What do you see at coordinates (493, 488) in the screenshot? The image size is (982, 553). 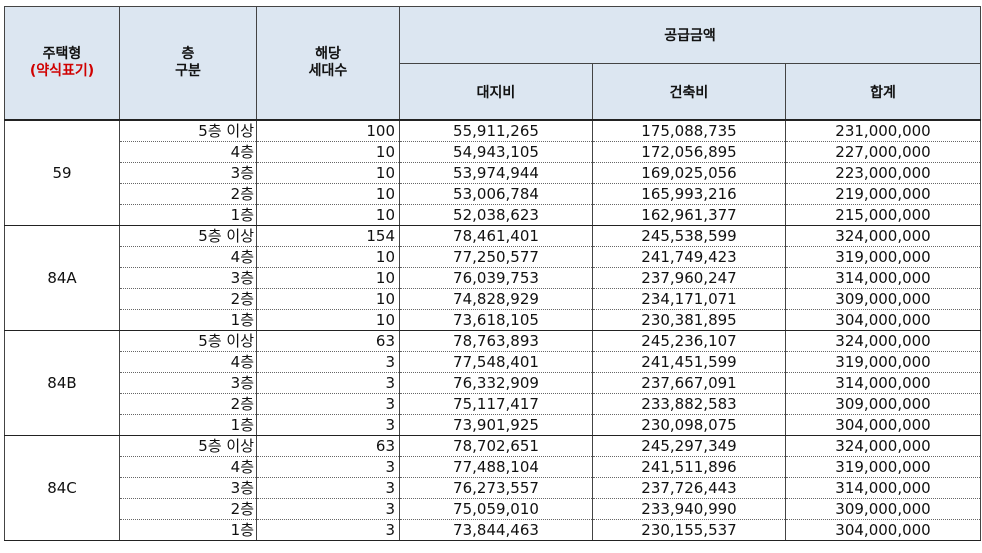 I see `table-row: 3층 3 76,273,557 237,726,443 314,000,000` at bounding box center [493, 488].